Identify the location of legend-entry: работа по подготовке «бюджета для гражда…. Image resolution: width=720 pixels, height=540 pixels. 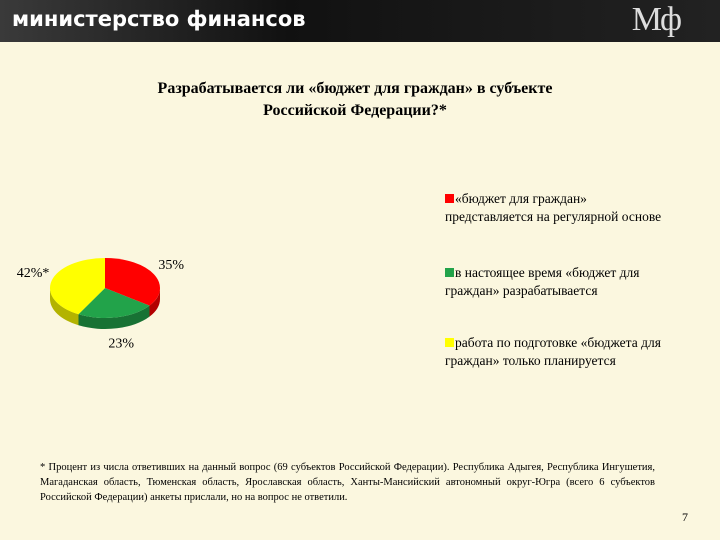
(557, 352).